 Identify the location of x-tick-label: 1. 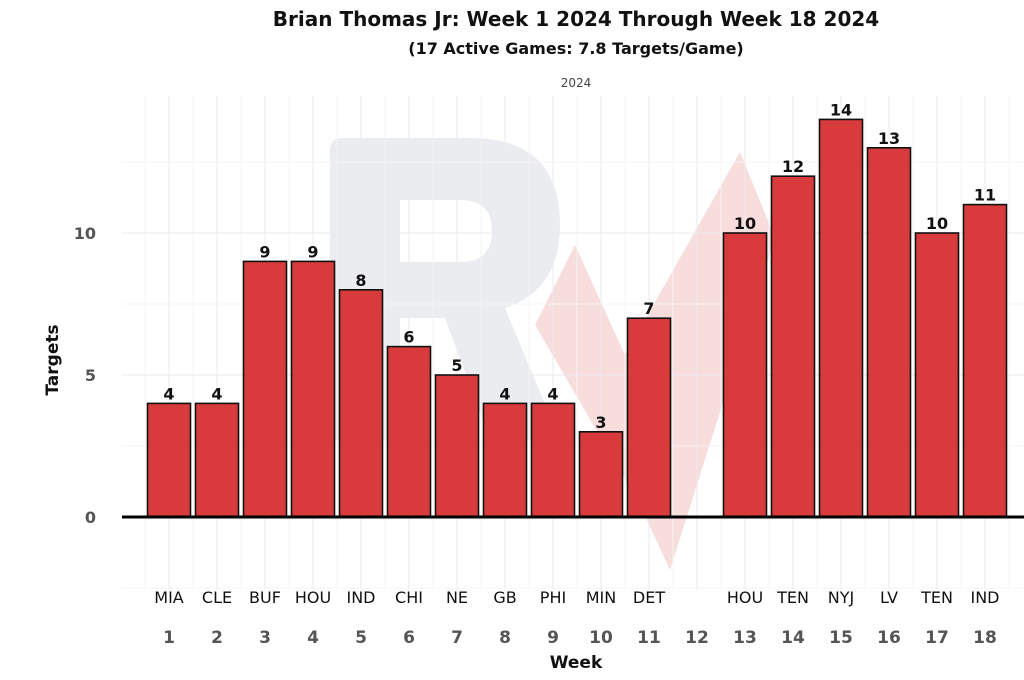
(169, 638).